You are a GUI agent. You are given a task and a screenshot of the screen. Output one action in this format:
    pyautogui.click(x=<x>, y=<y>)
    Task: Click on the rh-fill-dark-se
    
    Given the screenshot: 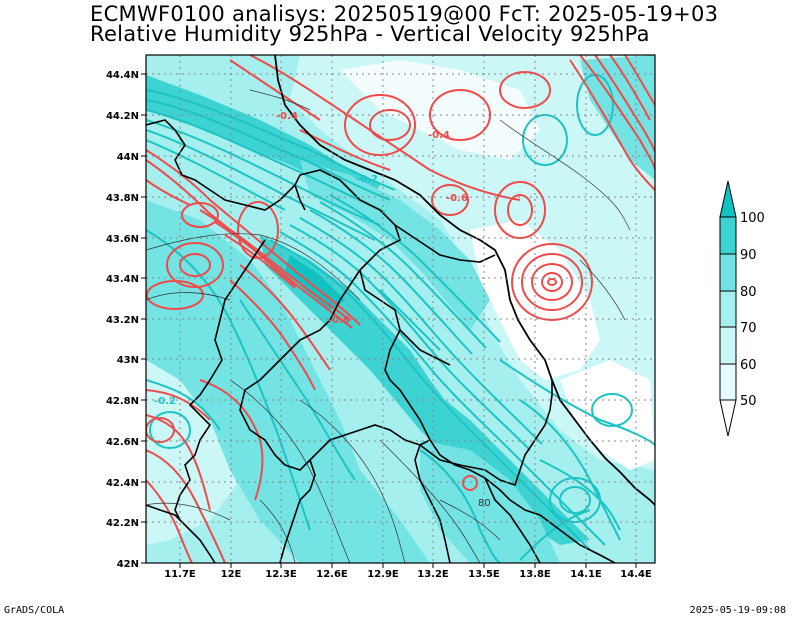 What is the action you would take?
    pyautogui.click(x=490, y=501)
    